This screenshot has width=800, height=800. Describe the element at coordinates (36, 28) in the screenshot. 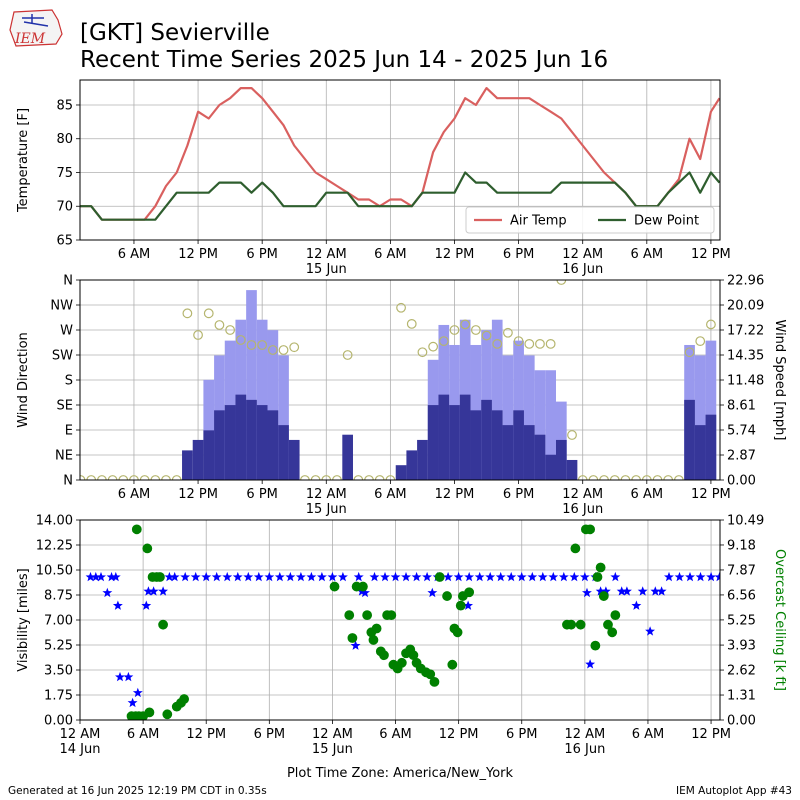

I see `logo: IEM` at that location.